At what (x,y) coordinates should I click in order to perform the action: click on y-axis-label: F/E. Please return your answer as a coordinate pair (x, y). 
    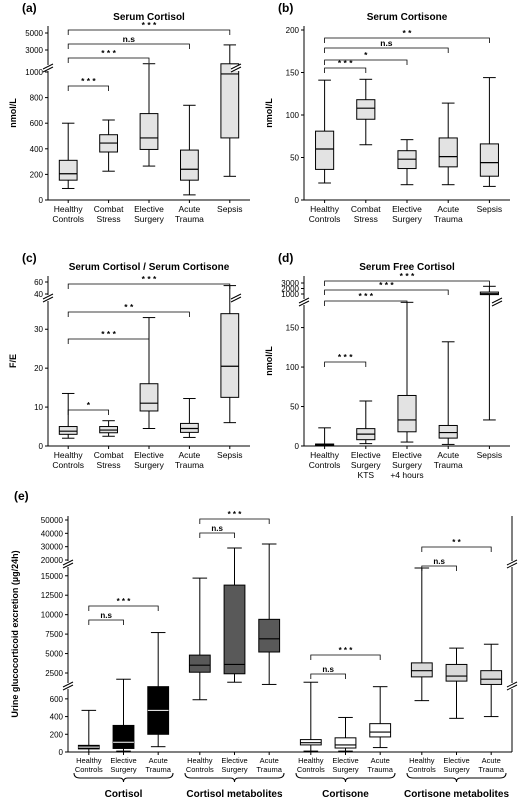
    Looking at the image, I should click on (13, 361).